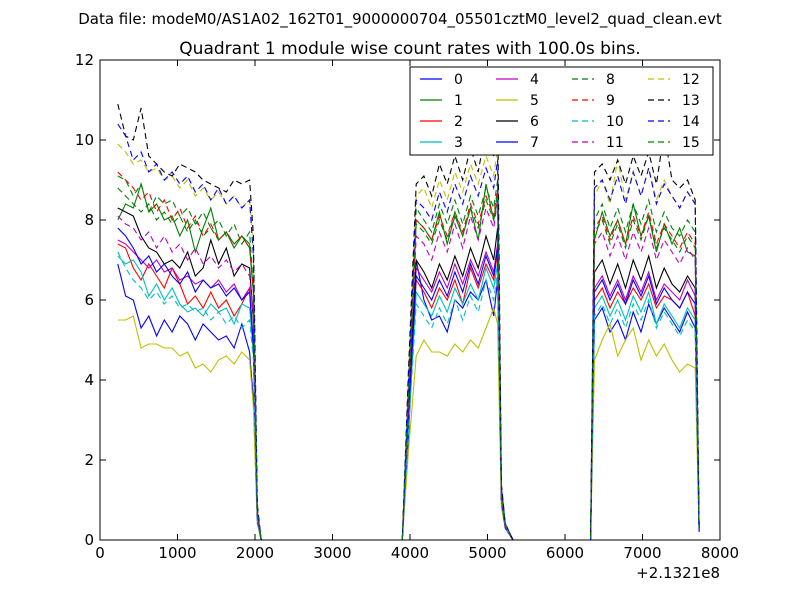 The height and width of the screenshot is (600, 800). What do you see at coordinates (89, 380) in the screenshot?
I see `y-tick-label: 4` at bounding box center [89, 380].